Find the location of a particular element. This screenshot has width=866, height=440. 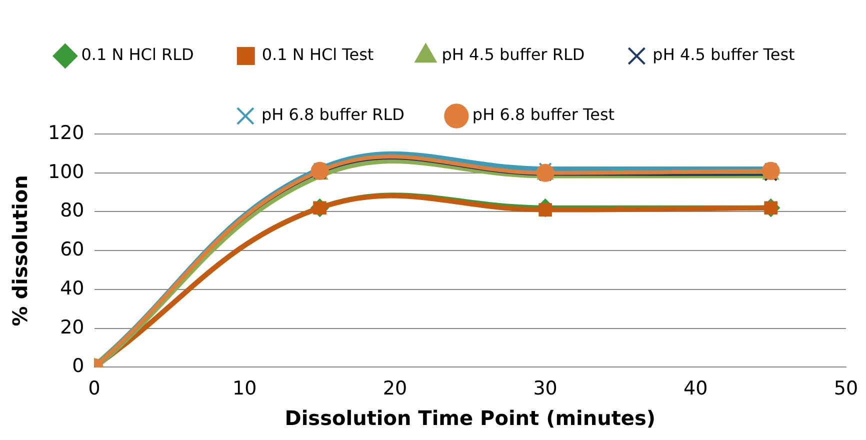

y-tick-label: 40 is located at coordinates (72, 288).